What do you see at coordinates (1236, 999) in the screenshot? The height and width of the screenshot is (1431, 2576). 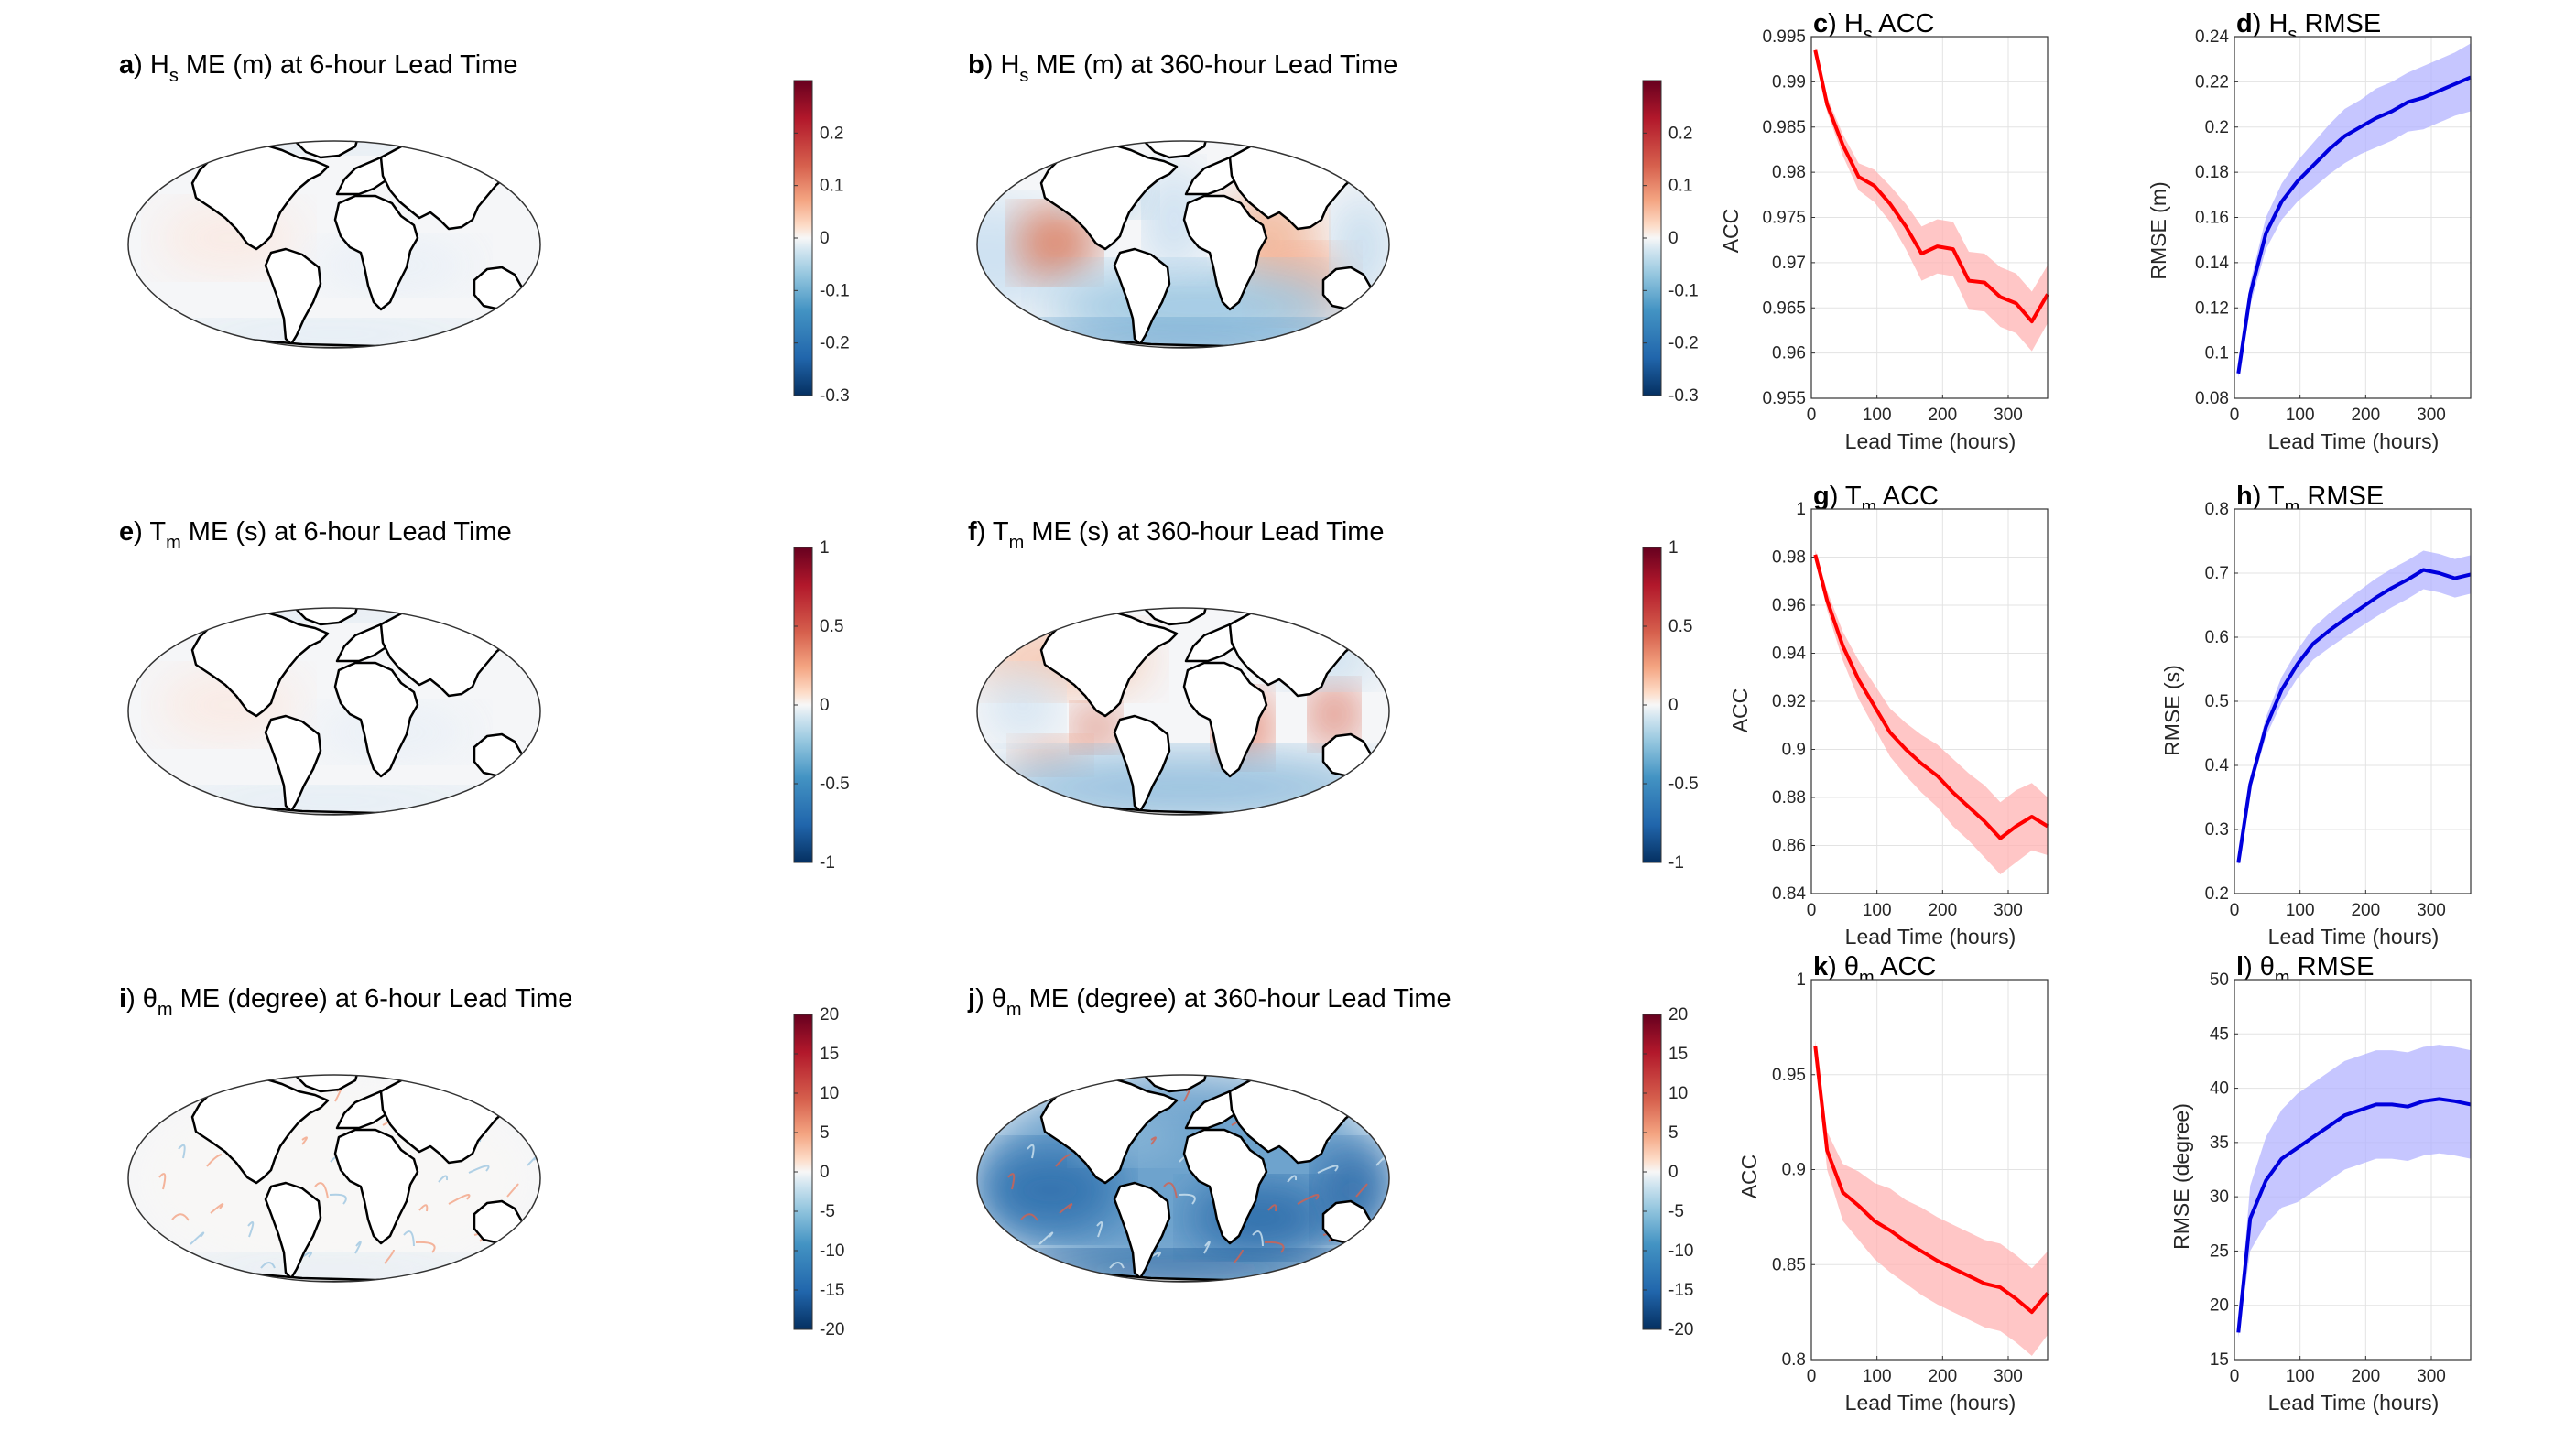 I see `title-rest: ME (degree) at 360-hour Lead Time` at bounding box center [1236, 999].